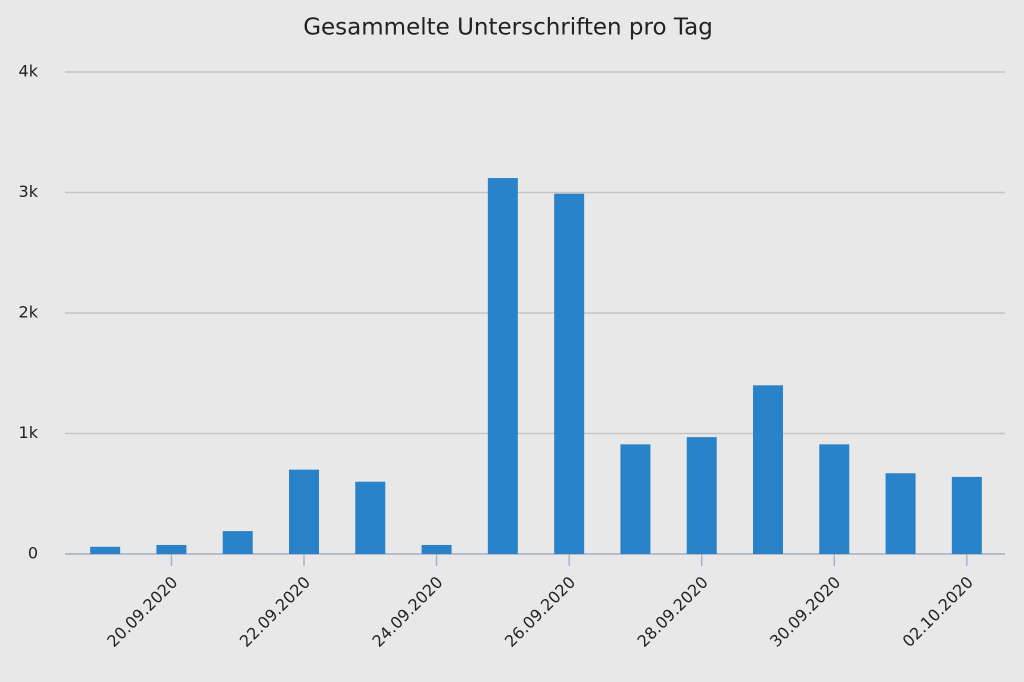 The width and height of the screenshot is (1024, 682). What do you see at coordinates (29, 191) in the screenshot?
I see `y-tick-label: 3k` at bounding box center [29, 191].